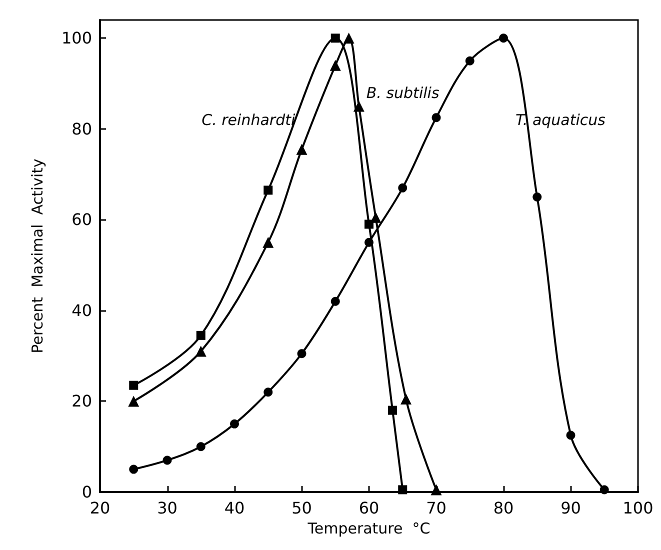 The image size is (661, 550). I want to click on x-tick-label: 20, so click(100, 508).